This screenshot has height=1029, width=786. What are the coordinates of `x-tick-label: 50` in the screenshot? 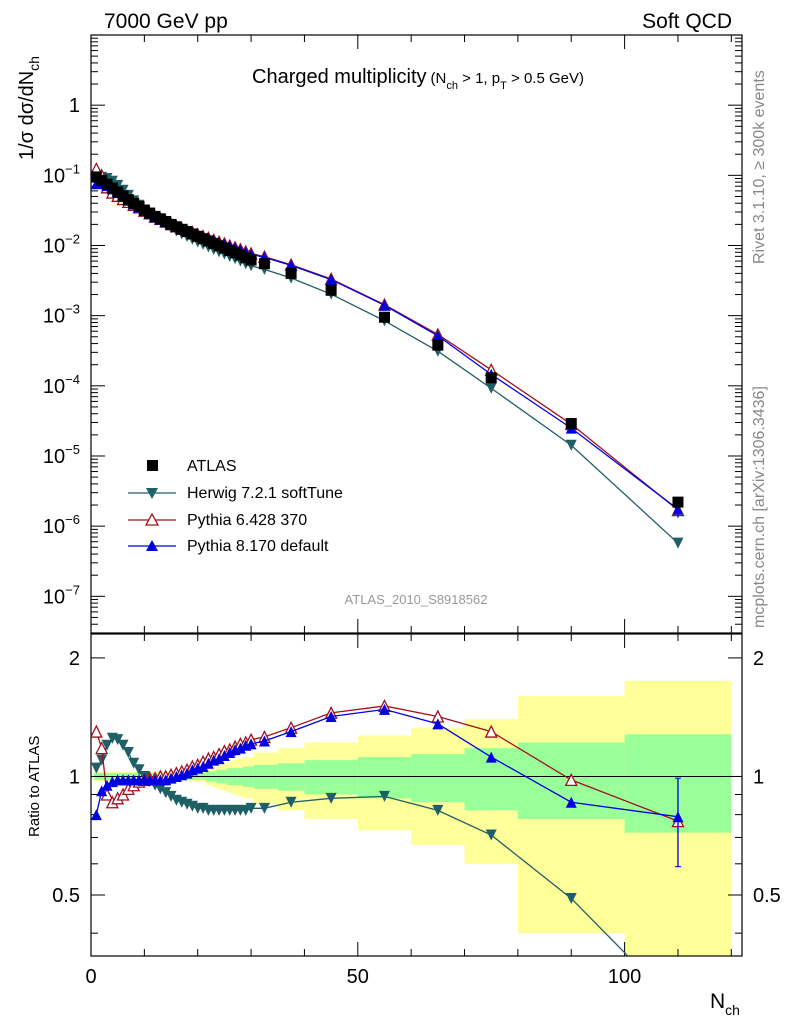 It's located at (358, 977).